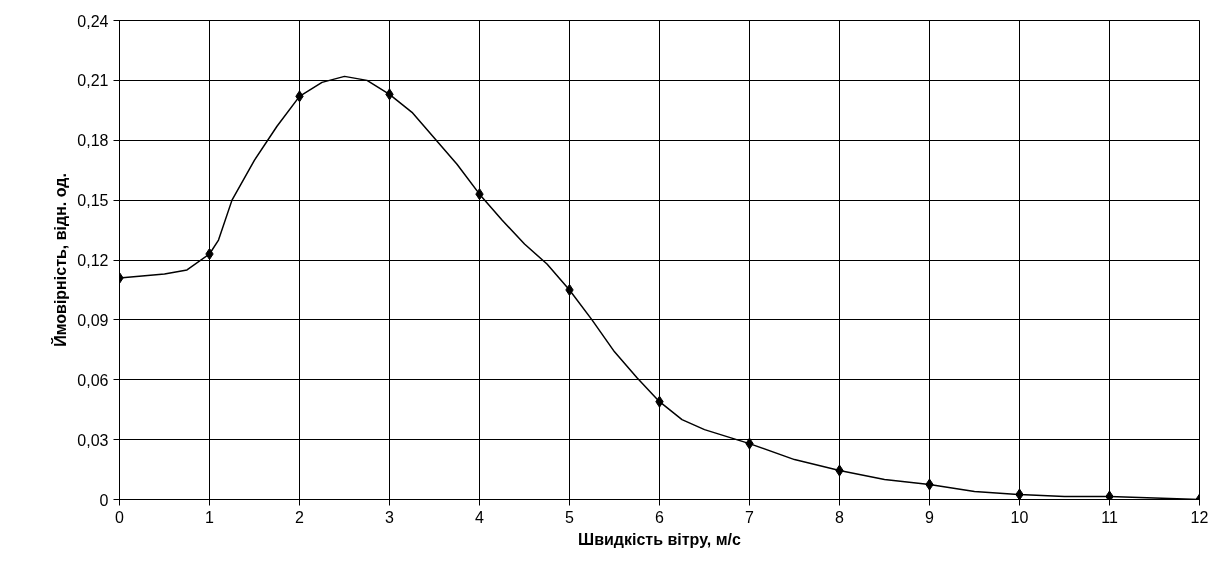  I want to click on x-tick-label: 10, so click(1019, 517).